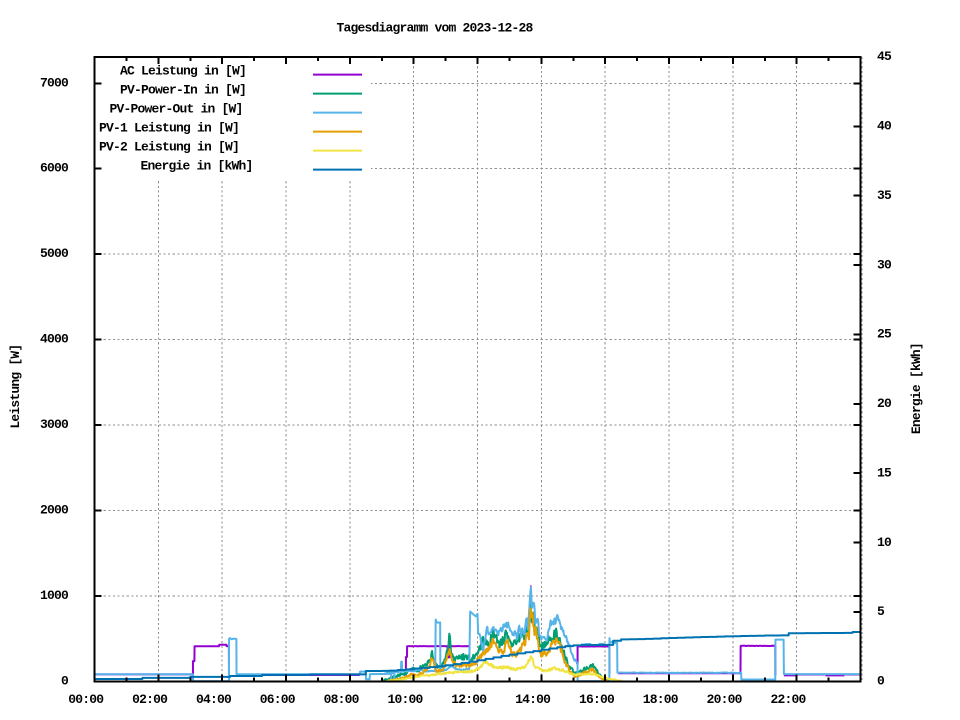 This screenshot has height=720, width=960. What do you see at coordinates (54, 509) in the screenshot?
I see `svg-text: 2000` at bounding box center [54, 509].